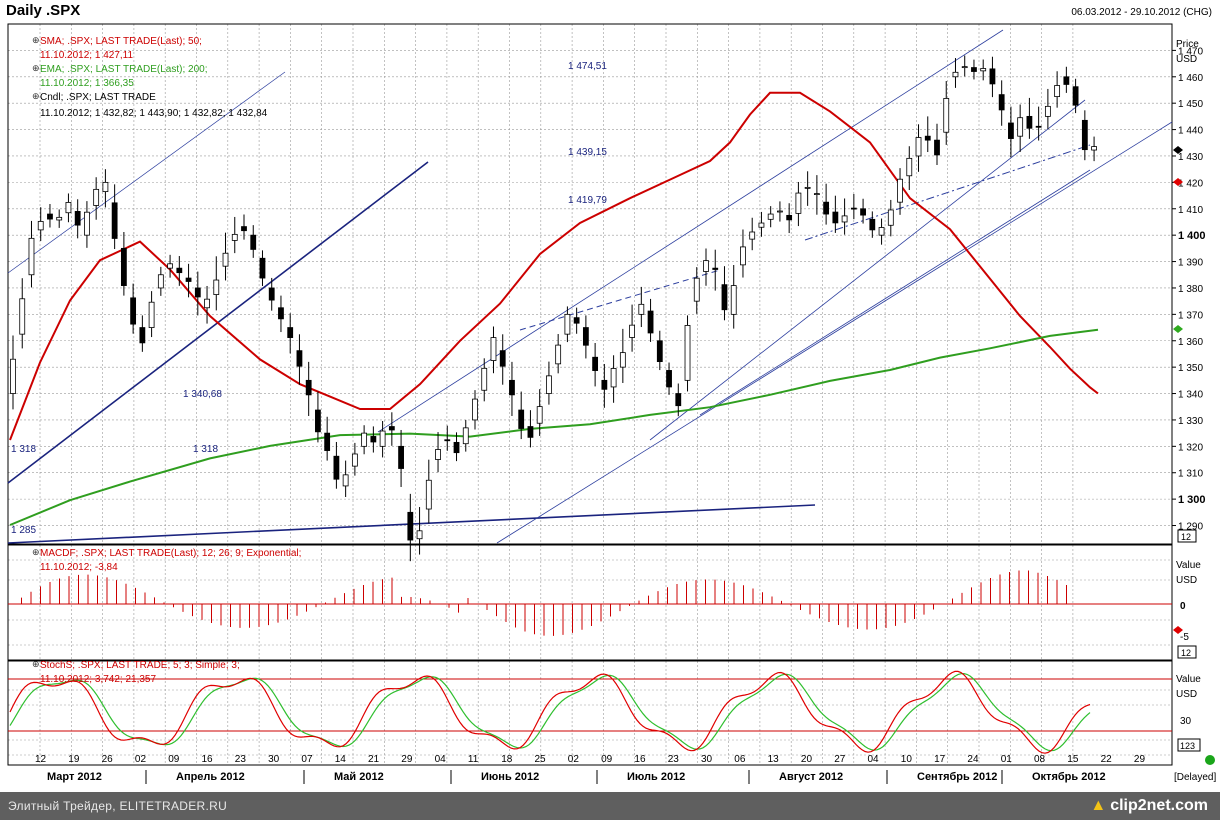 Image resolution: width=1220 pixels, height=820 pixels. What do you see at coordinates (1189, 745) in the screenshot?
I see `stoch-scale-box` at bounding box center [1189, 745].